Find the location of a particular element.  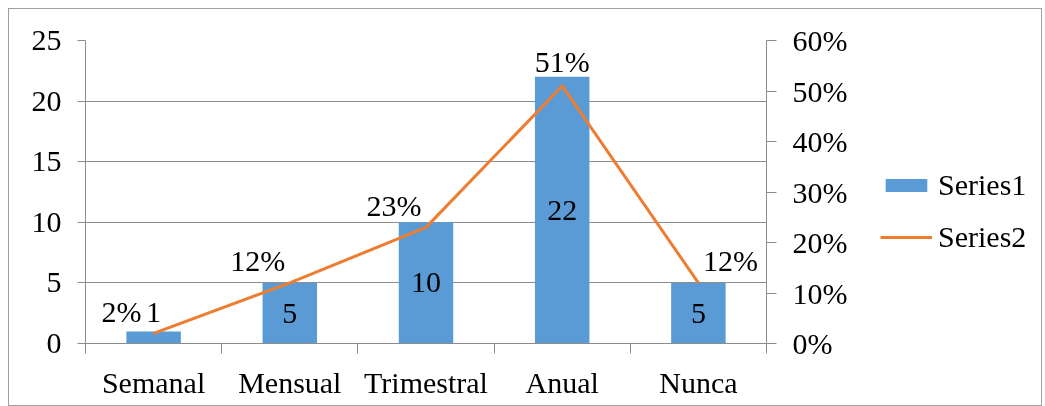

data-label: 22 is located at coordinates (562, 209).